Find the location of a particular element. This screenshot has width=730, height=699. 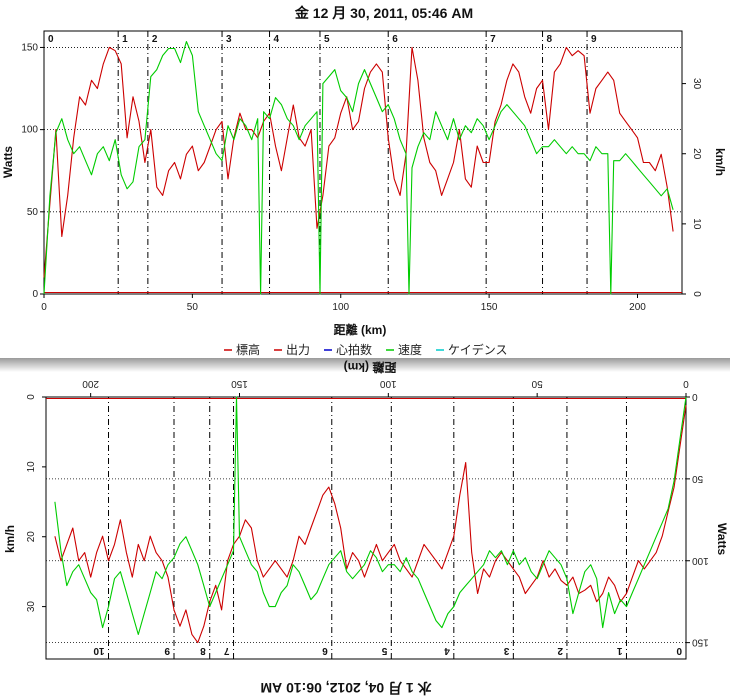

legend-item: 速度 is located at coordinates (410, 349).